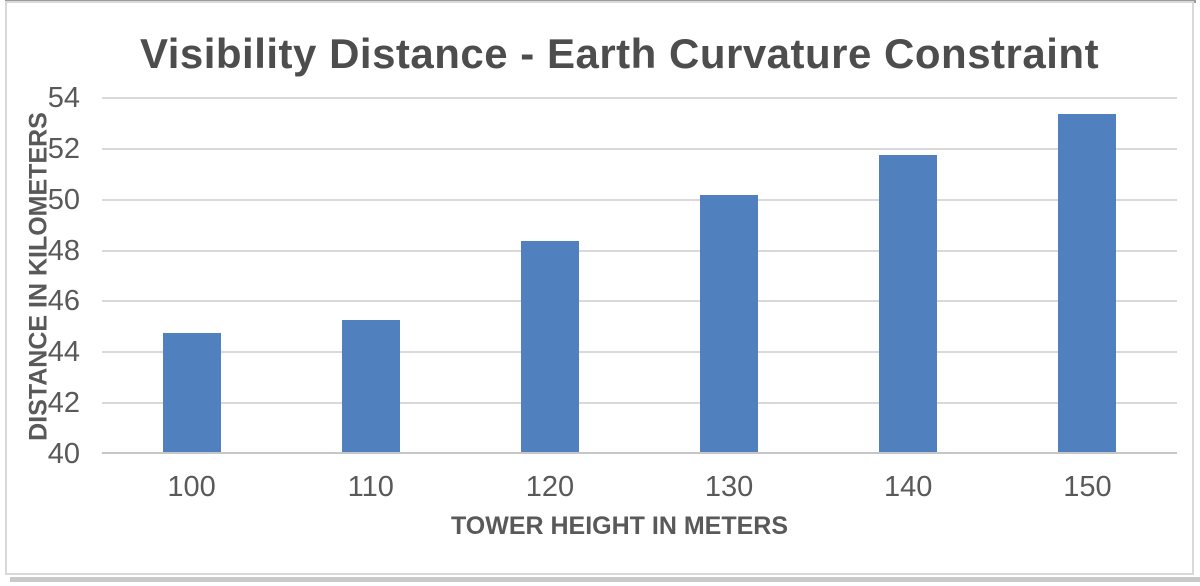  I want to click on x-tick-label: 150, so click(1087, 487).